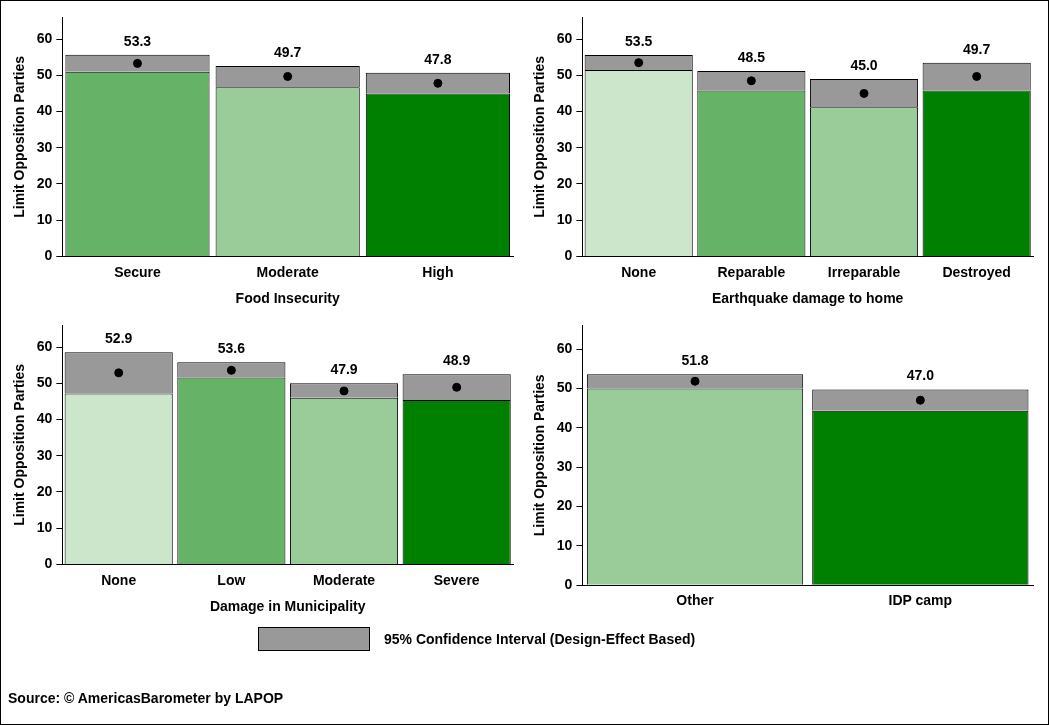 The width and height of the screenshot is (1049, 725). What do you see at coordinates (540, 639) in the screenshot?
I see `text: 95% Confidence Interval (Design-Effect Based)` at bounding box center [540, 639].